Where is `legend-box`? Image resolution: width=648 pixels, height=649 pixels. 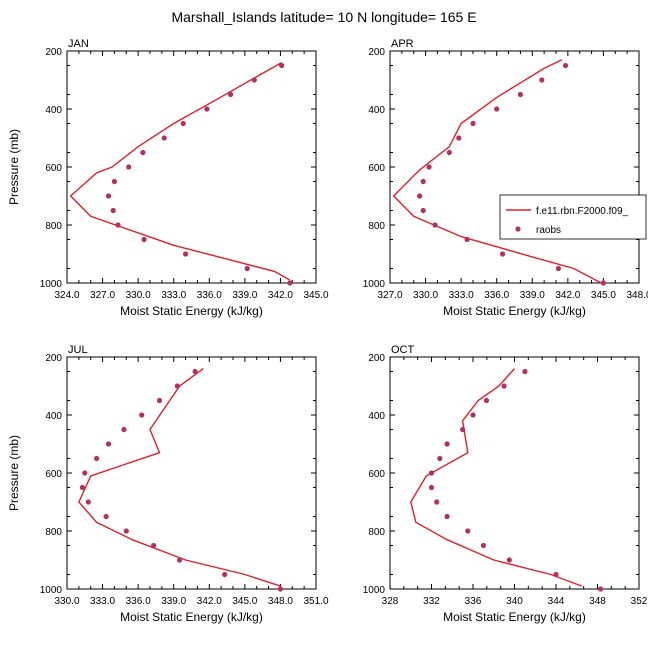
legend-box is located at coordinates (573, 217).